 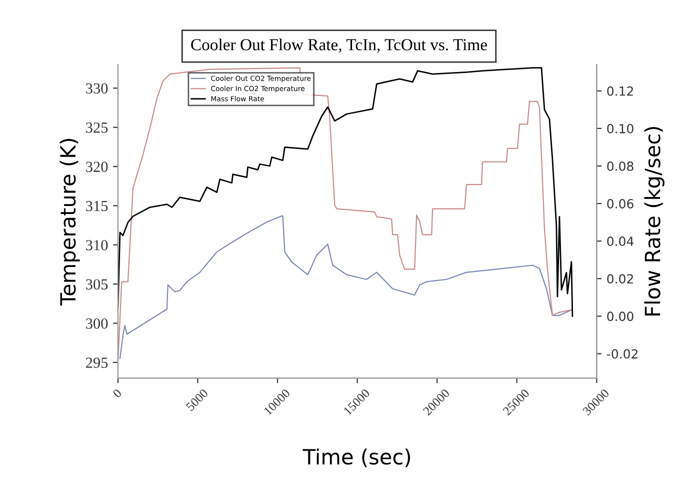 I want to click on y2-axis-title: Flow Rate (kg/sec), so click(x=654, y=221).